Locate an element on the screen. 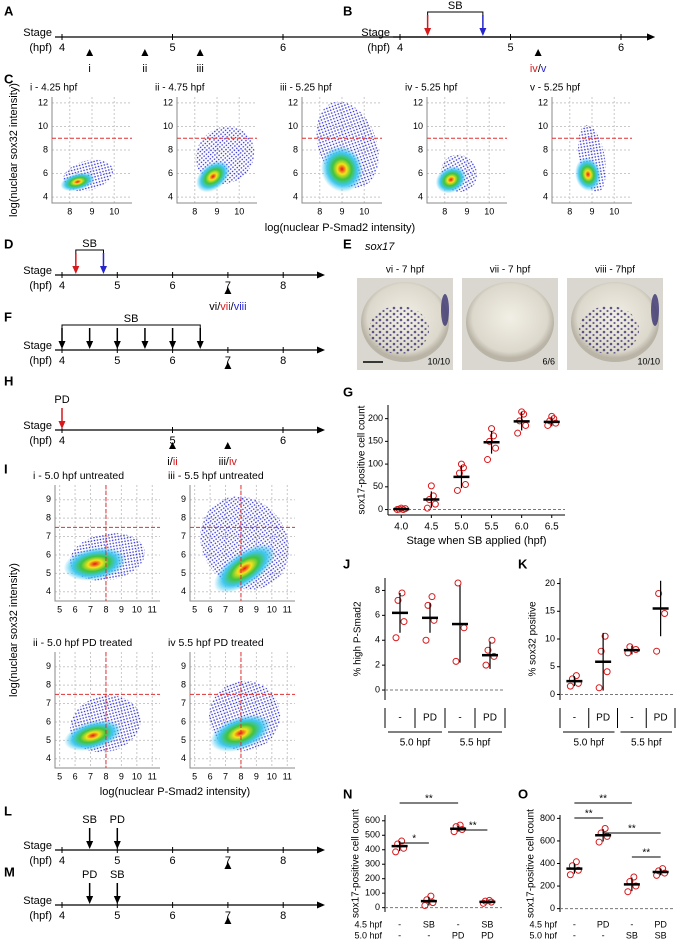 The image size is (677, 939). y-tick-label: 5 is located at coordinates (183, 740).